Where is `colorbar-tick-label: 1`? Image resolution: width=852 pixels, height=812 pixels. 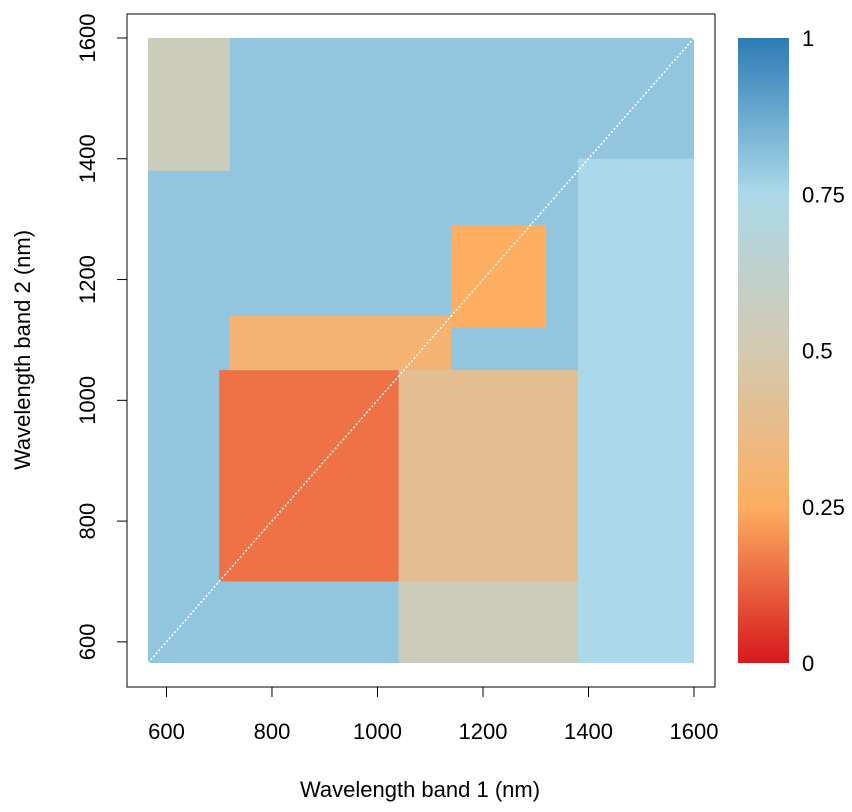 colorbar-tick-label: 1 is located at coordinates (808, 38).